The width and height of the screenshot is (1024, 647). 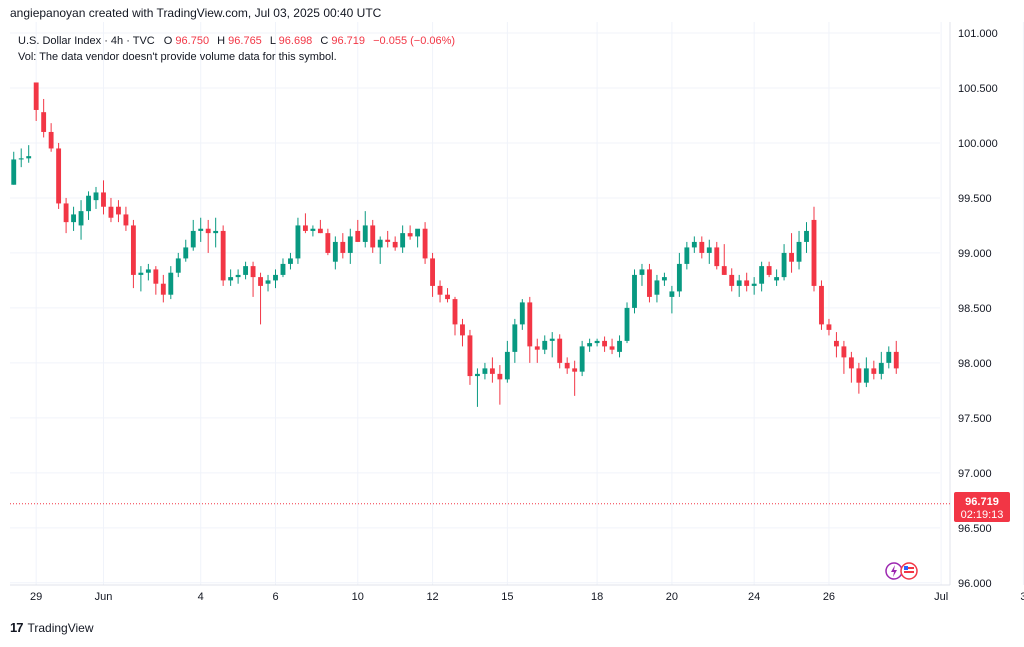 I want to click on x-tick-label: 10, so click(x=358, y=597).